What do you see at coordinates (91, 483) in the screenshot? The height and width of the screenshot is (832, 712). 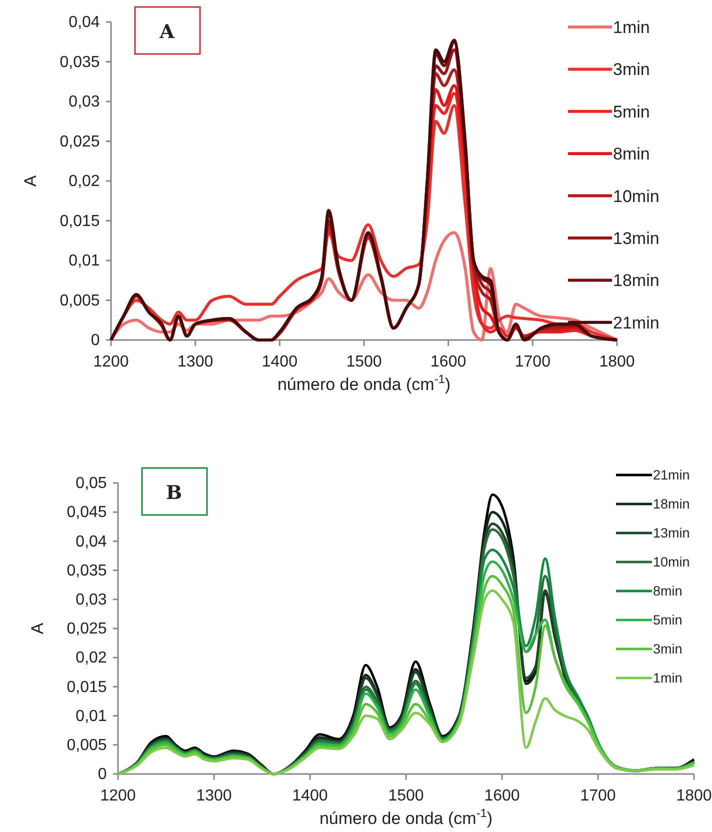 I see `y-tick-label: 0,05` at bounding box center [91, 483].